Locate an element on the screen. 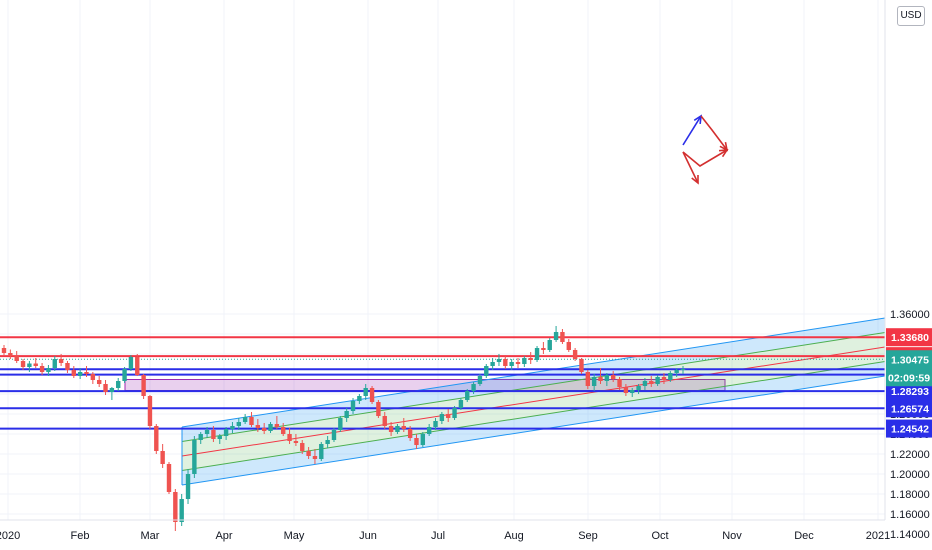  up-arrow is located at coordinates (692, 130).